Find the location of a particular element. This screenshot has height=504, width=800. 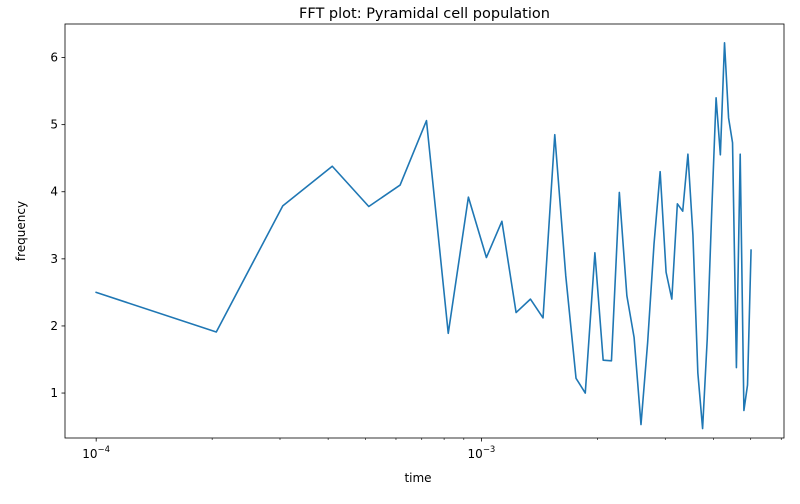

y-axis-label: frequency is located at coordinates (21, 231).